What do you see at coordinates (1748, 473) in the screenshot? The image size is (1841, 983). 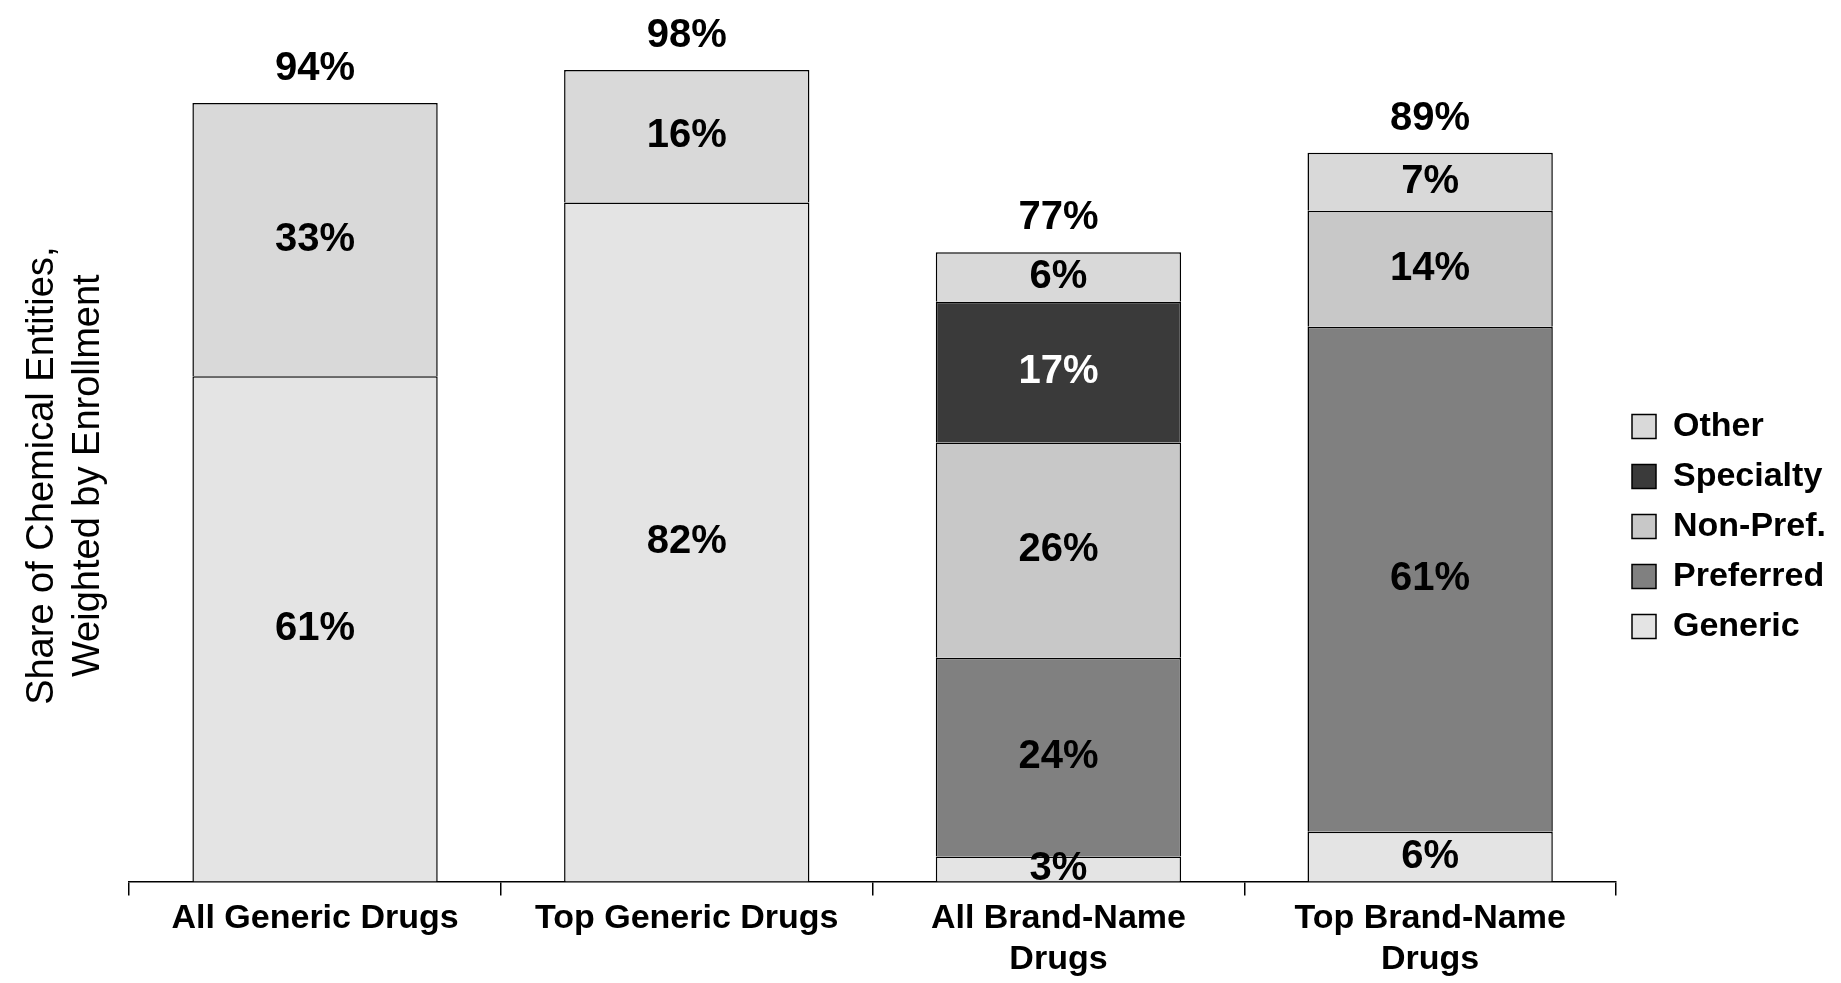 I see `legend-label: Specialty` at bounding box center [1748, 473].